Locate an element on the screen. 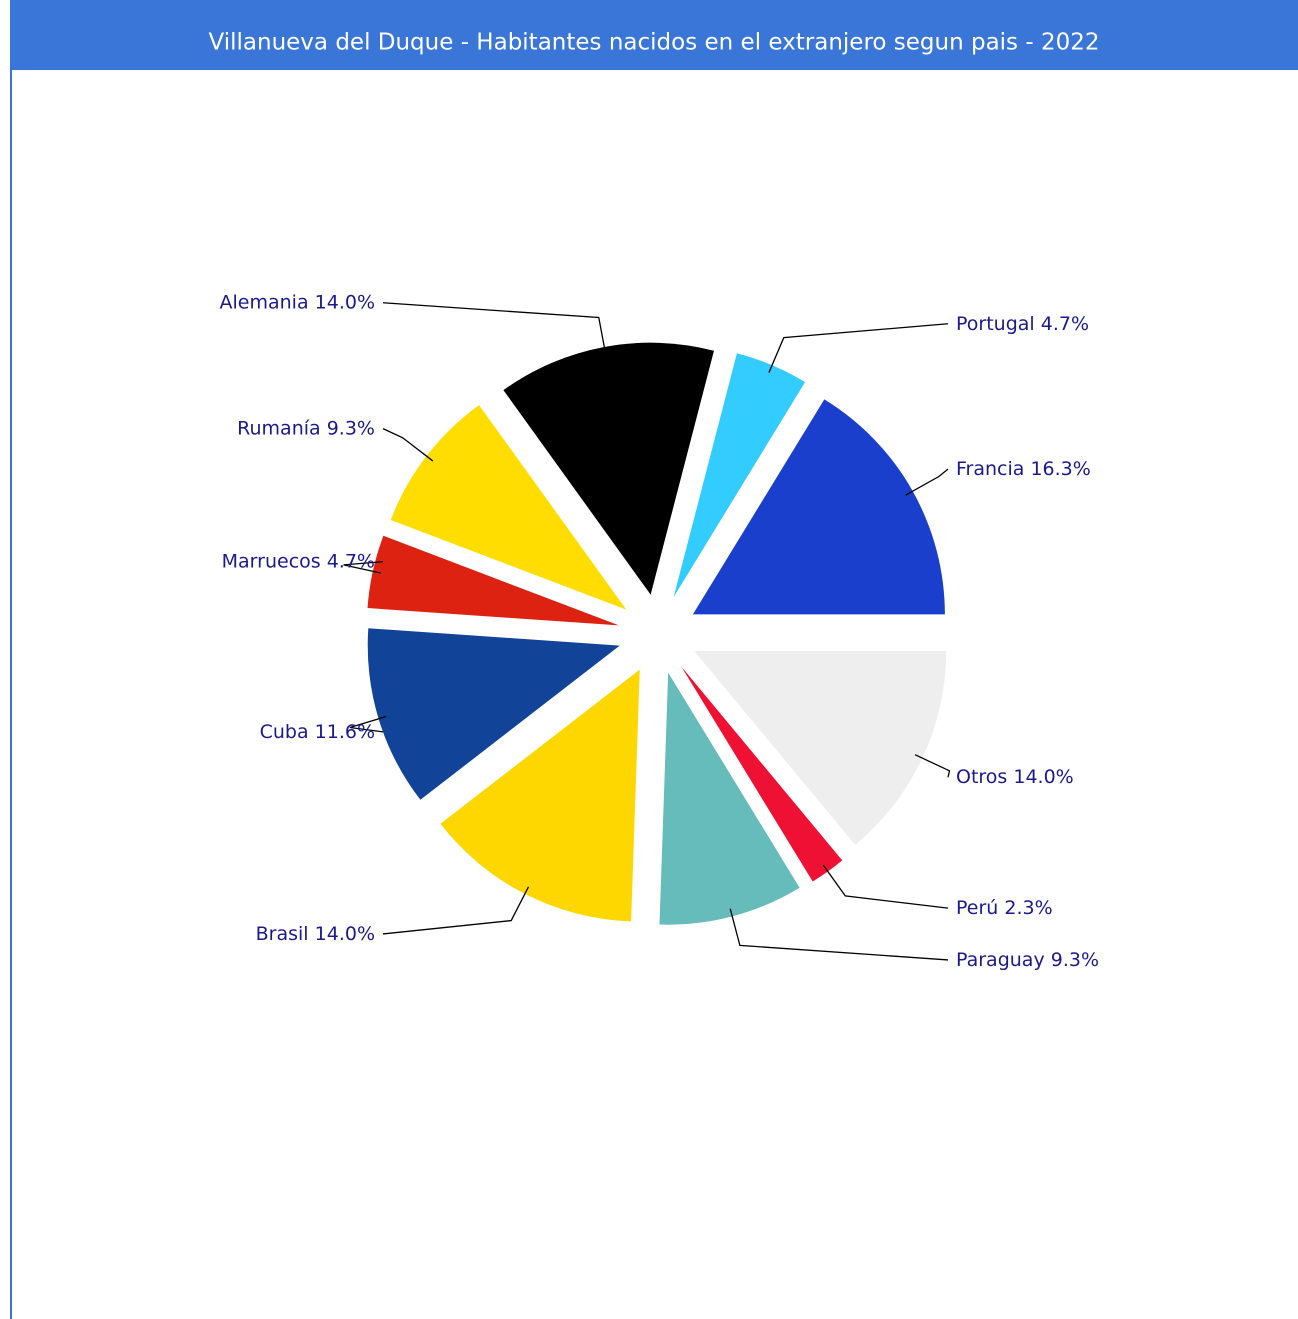 Image resolution: width=1298 pixels, height=1319 pixels. slice-label: Otros 14.0% is located at coordinates (1015, 777).